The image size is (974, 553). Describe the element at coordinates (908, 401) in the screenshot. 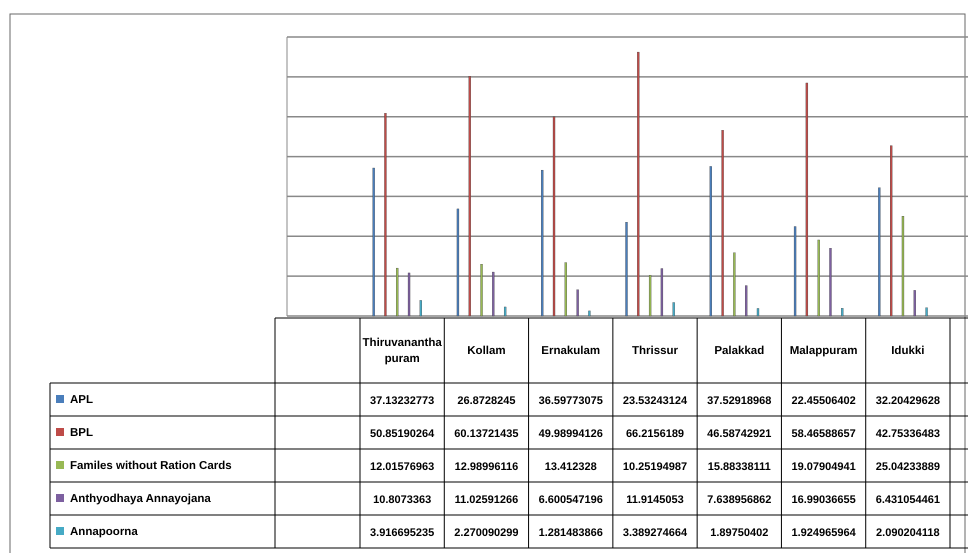

I see `data-label: 32.20429628` at that location.